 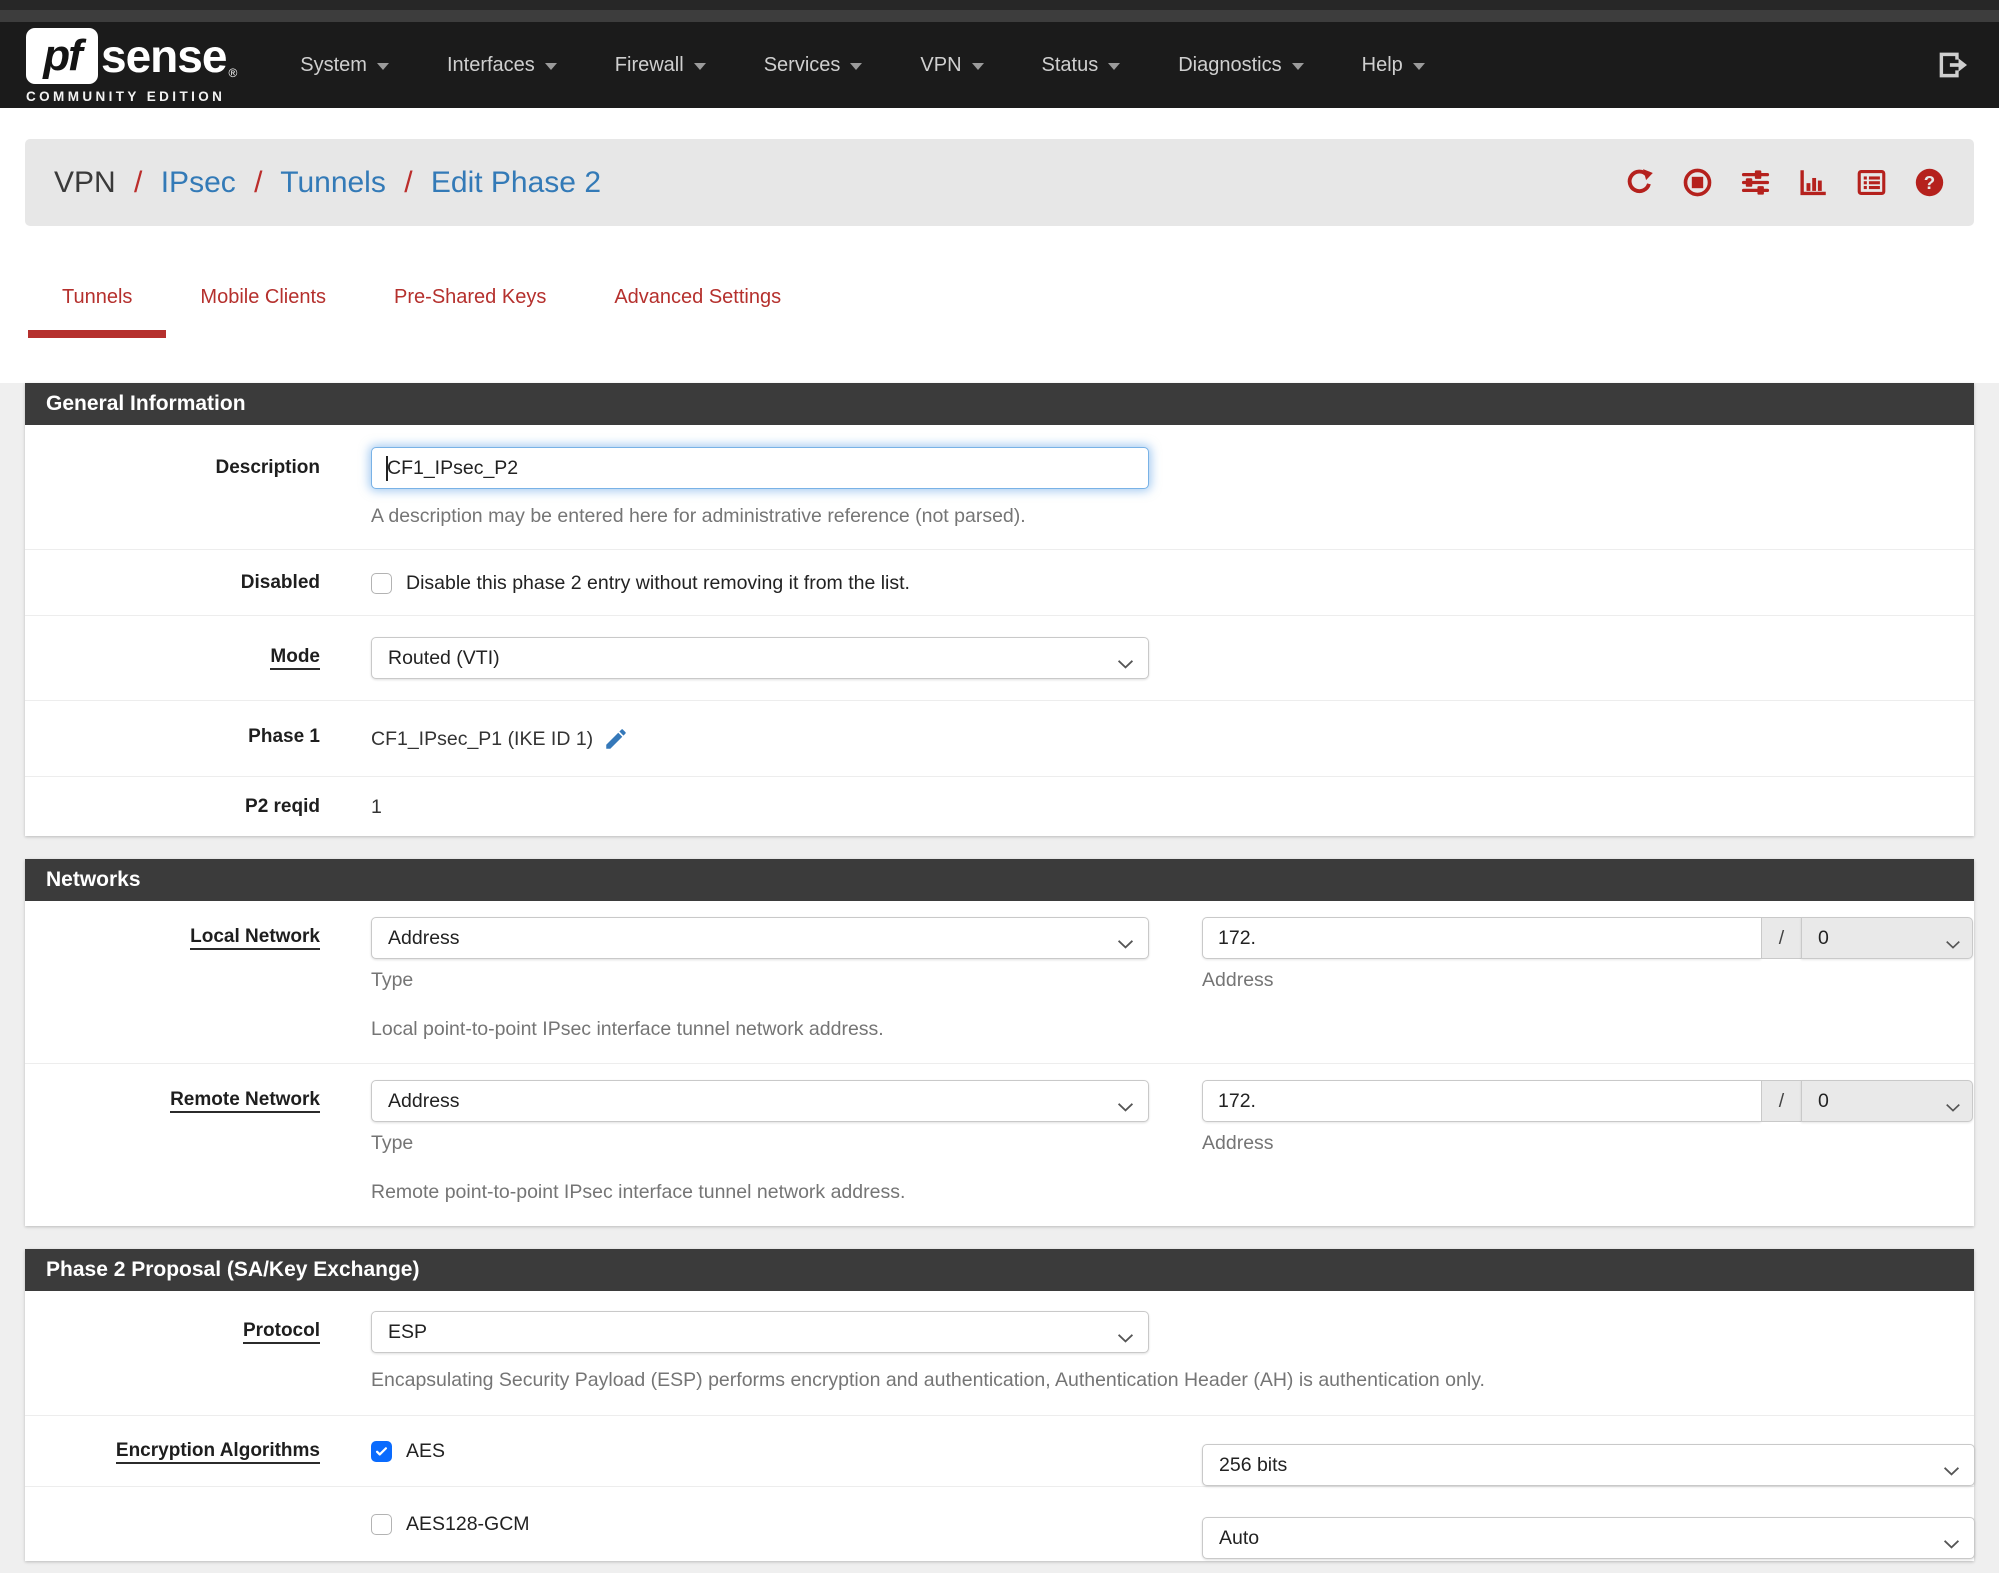 I want to click on protocol-select: ESP, so click(x=760, y=1332).